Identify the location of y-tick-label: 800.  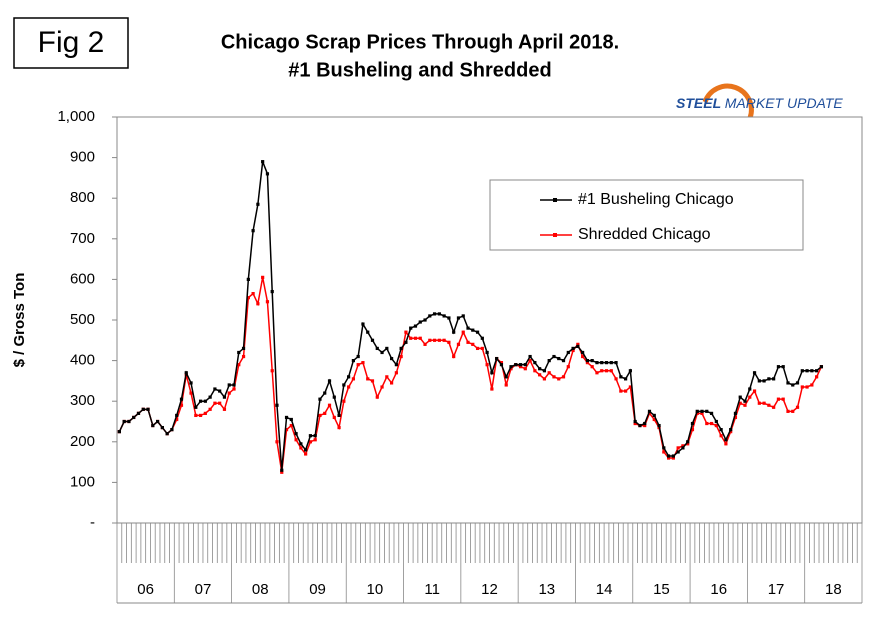
(82, 197).